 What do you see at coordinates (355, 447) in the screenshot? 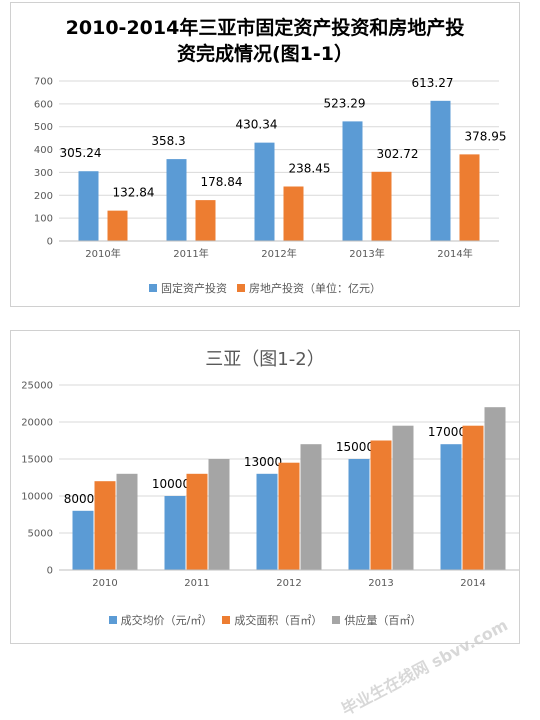
I see `data-label: 15000` at bounding box center [355, 447].